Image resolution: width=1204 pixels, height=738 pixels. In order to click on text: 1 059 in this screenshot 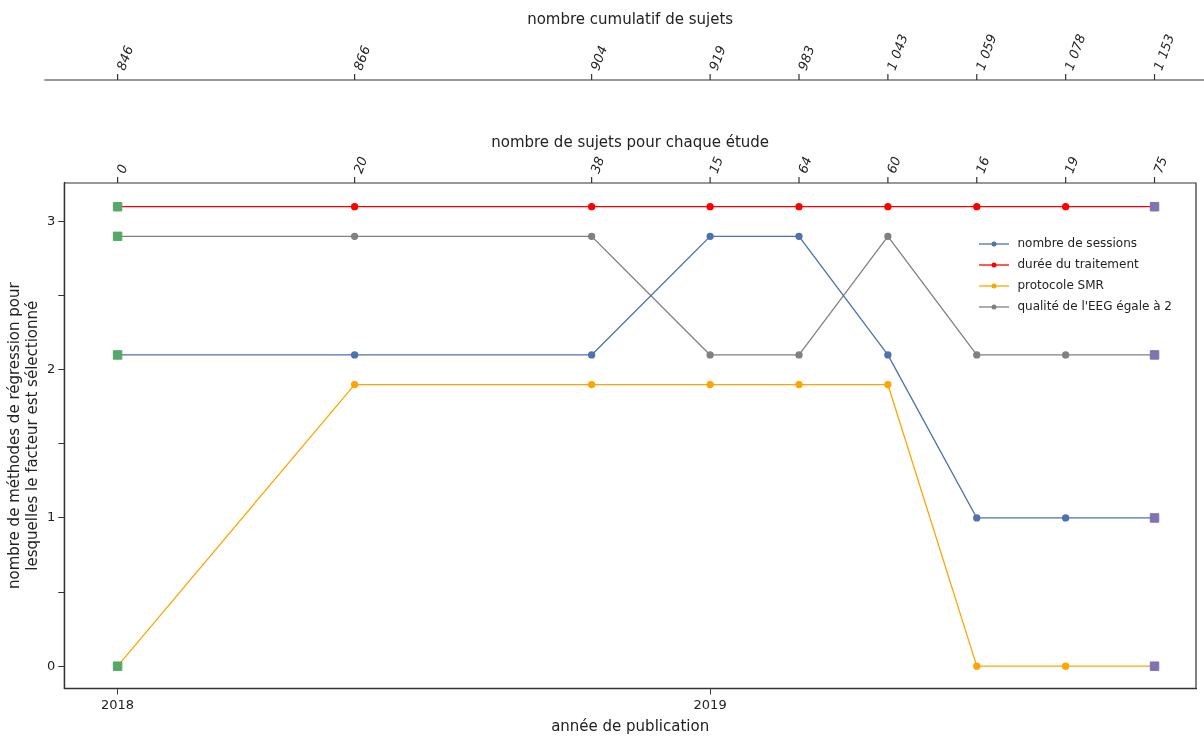, I will do `click(986, 52)`.